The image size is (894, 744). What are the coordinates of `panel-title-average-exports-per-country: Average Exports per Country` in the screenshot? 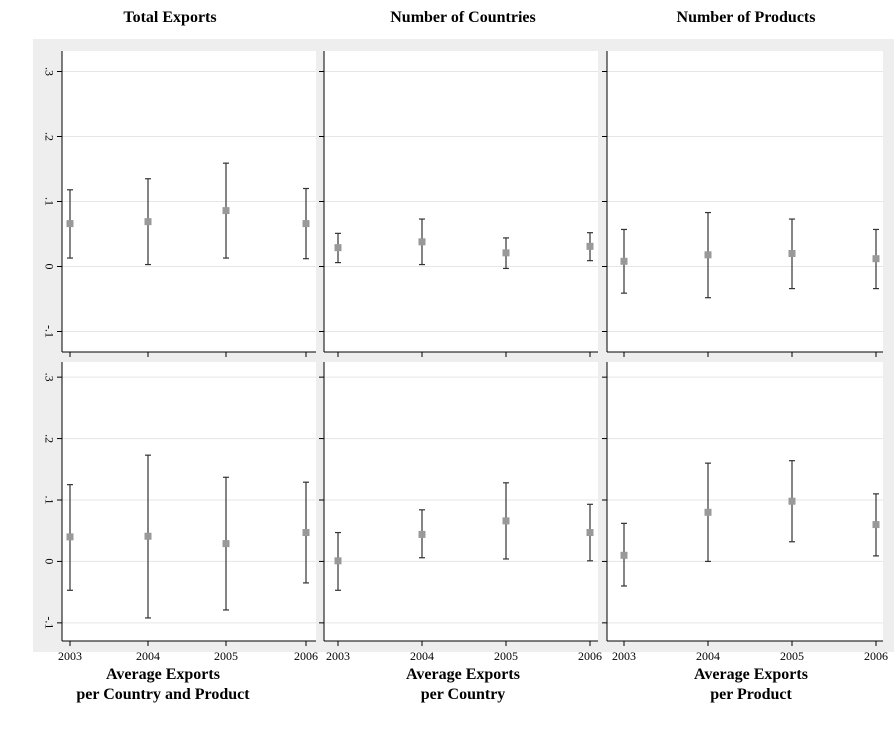 It's located at (463, 685).